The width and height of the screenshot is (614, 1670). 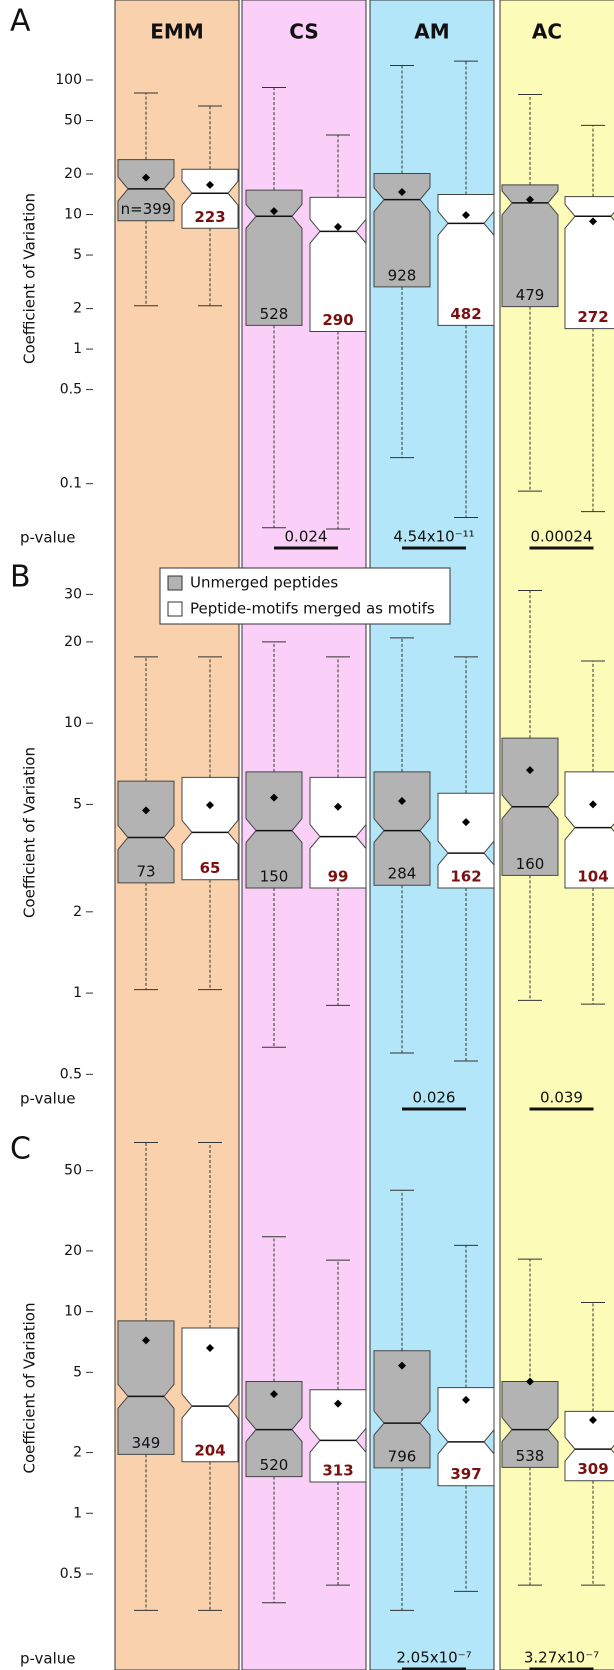 What do you see at coordinates (434, 1098) in the screenshot?
I see `p-value: 0.026` at bounding box center [434, 1098].